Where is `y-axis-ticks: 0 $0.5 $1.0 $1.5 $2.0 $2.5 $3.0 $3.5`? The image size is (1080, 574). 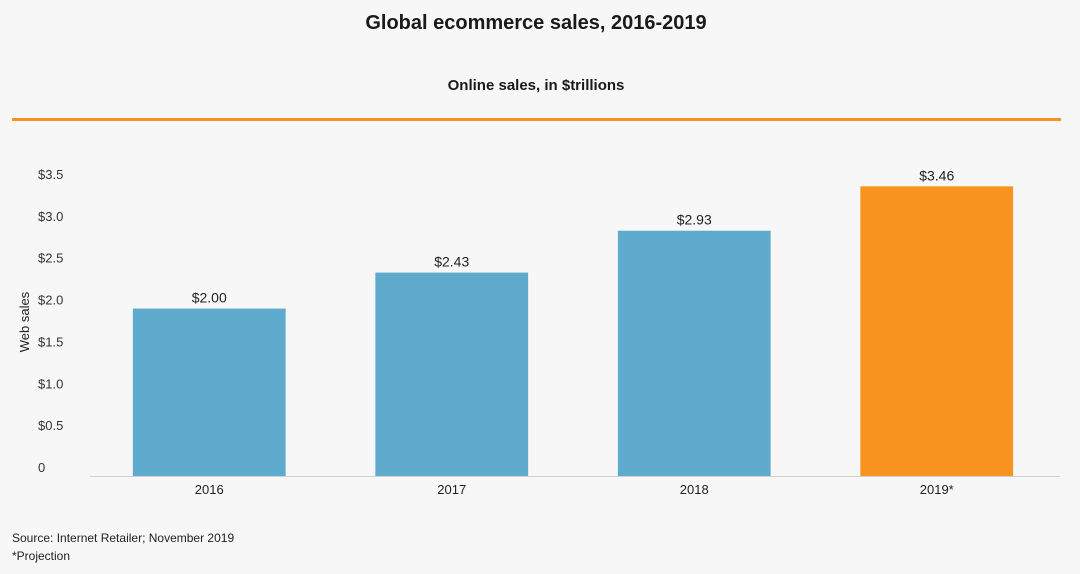 y-axis-ticks: 0 $0.5 $1.0 $1.5 $2.0 $2.5 $3.0 $3.5 is located at coordinates (50, 321).